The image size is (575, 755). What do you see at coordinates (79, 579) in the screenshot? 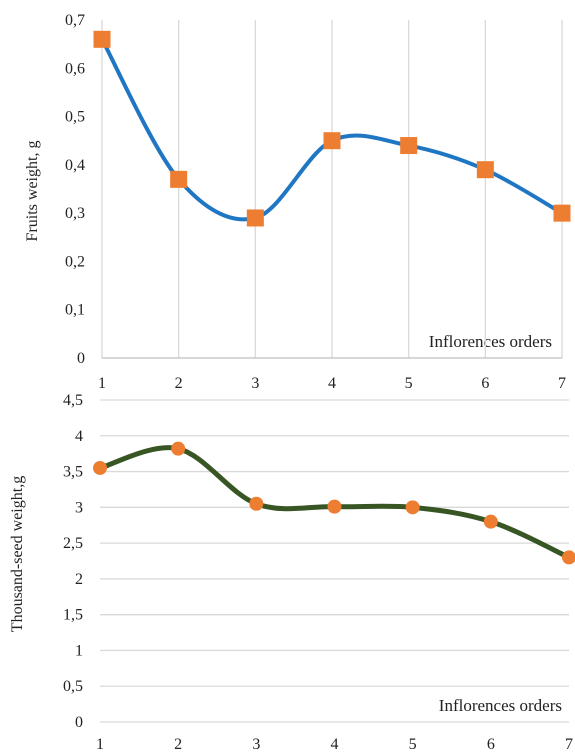
I see `thousand-seed-y-tick-label: 2` at bounding box center [79, 579].